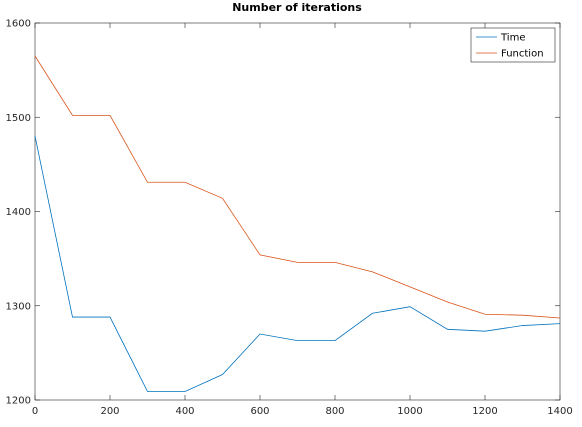 The height and width of the screenshot is (427, 582). I want to click on y-tick-label: 1500, so click(18, 118).